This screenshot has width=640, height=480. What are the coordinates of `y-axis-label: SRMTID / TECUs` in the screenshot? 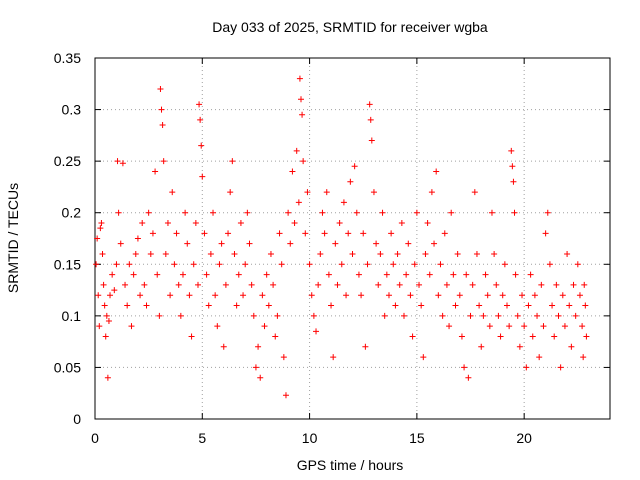 It's located at (13, 238).